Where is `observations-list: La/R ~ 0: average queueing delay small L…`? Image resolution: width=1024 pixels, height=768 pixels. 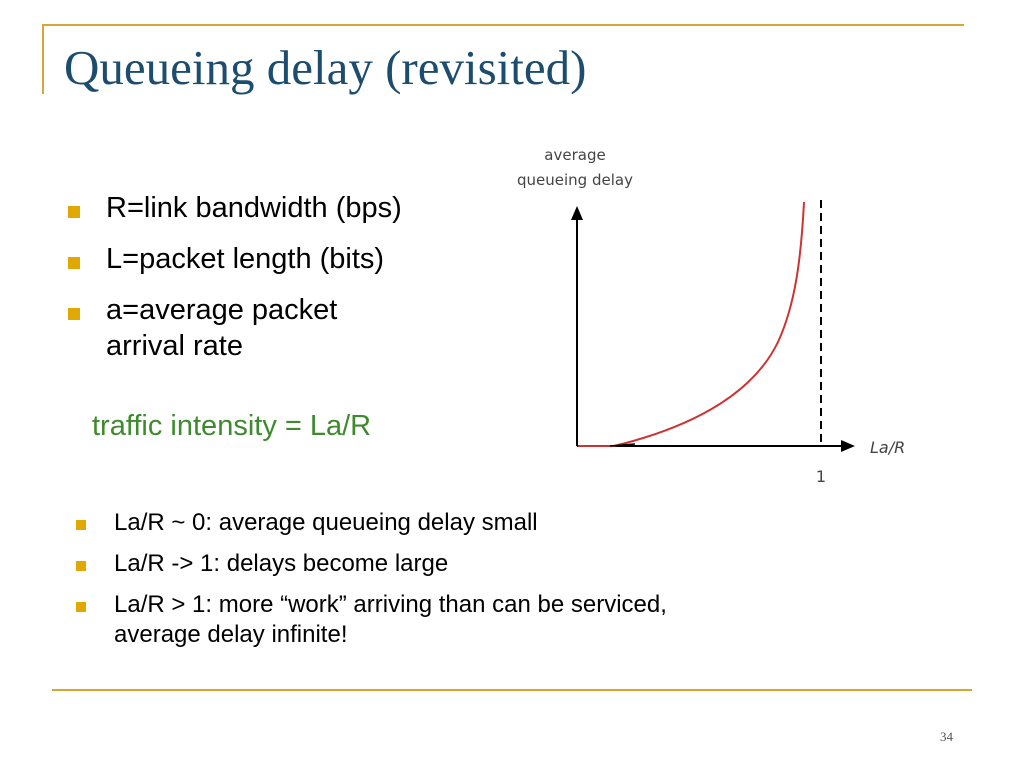
observations-list: La/R ~ 0: average queueing delay small L… is located at coordinates (406, 584).